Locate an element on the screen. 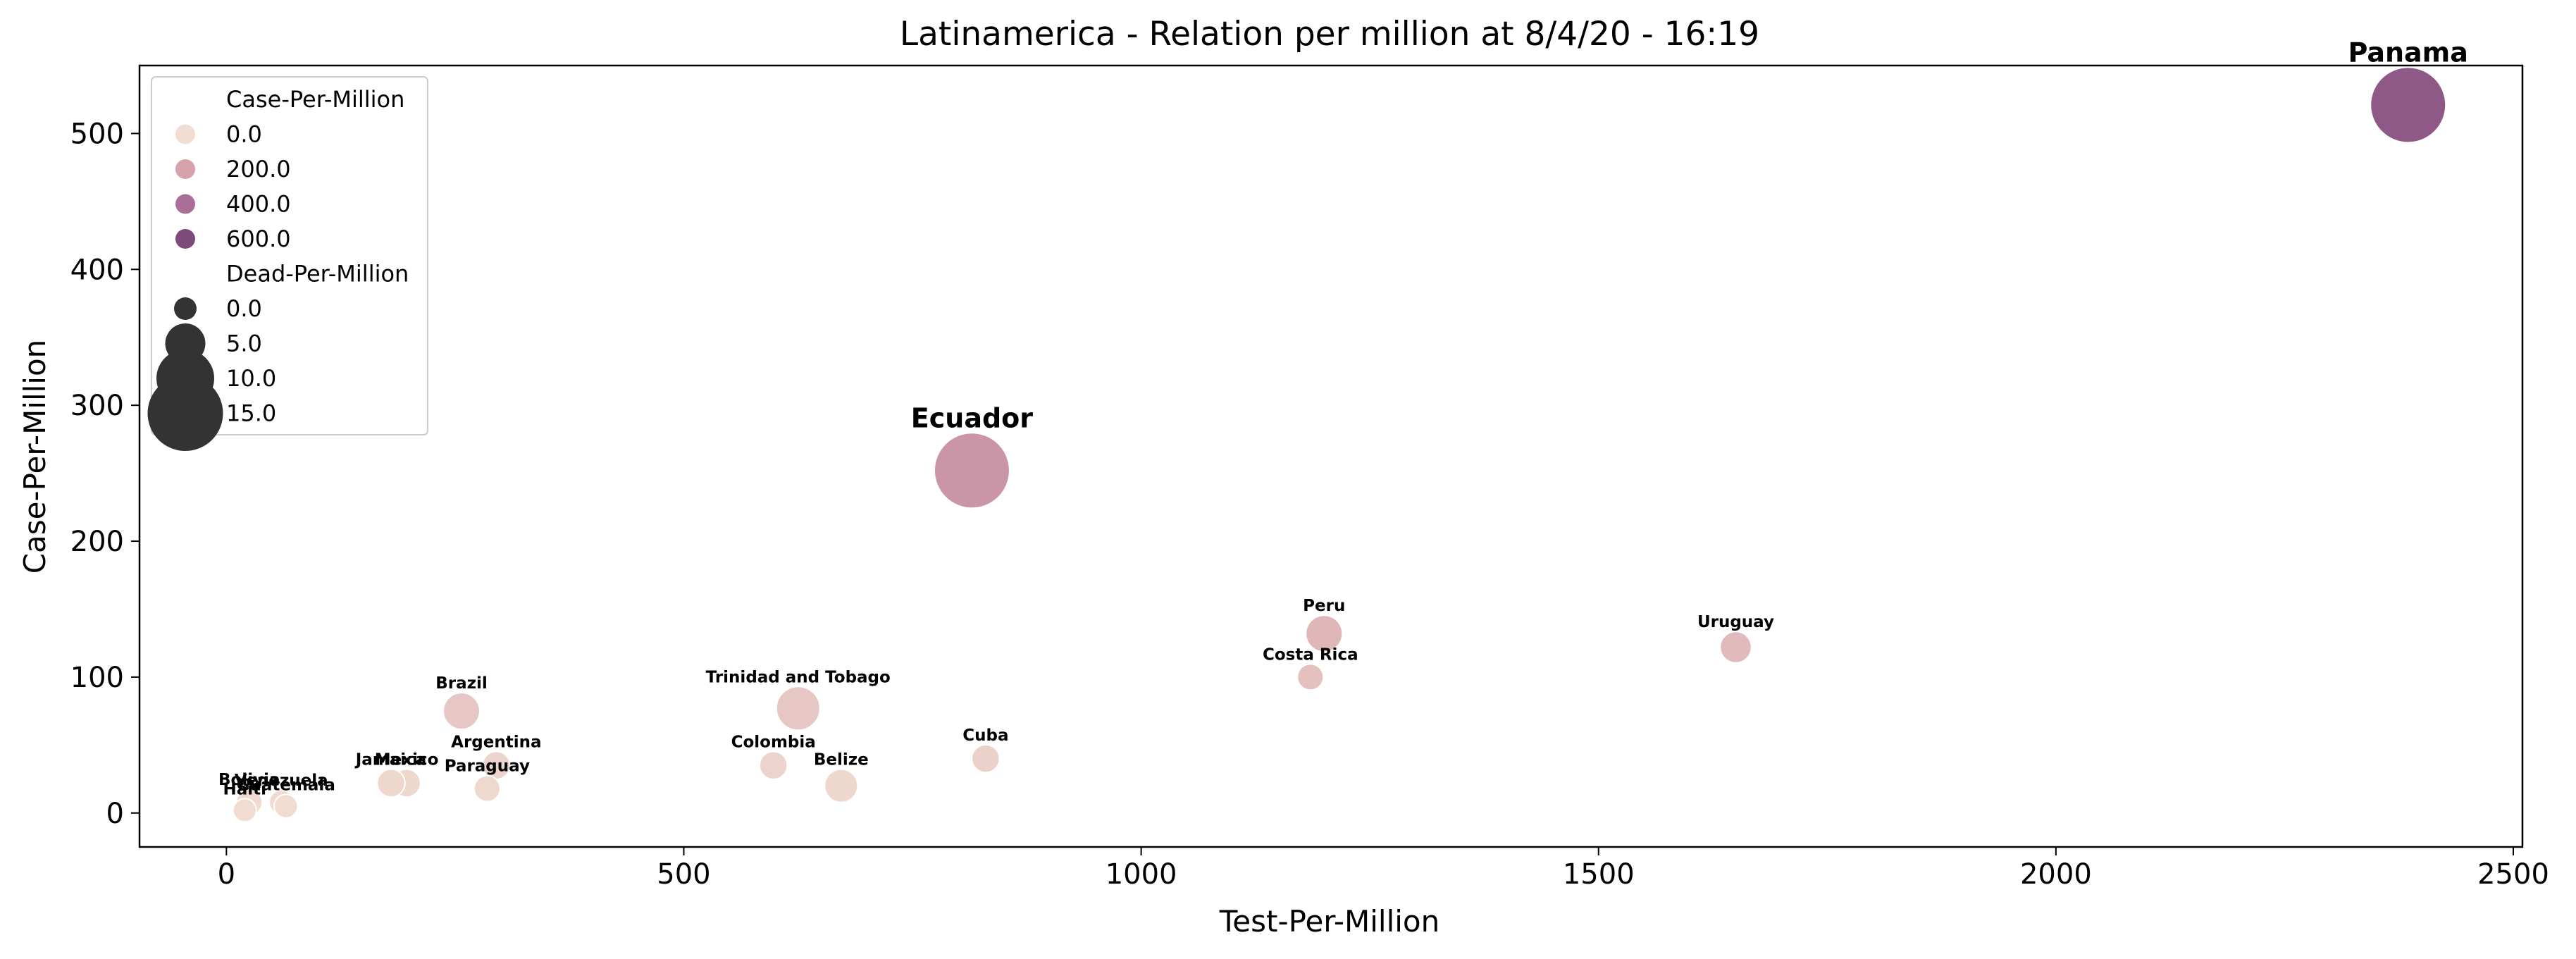 This screenshot has width=2576, height=959. point-label-paraguay: Paraguay is located at coordinates (487, 766).